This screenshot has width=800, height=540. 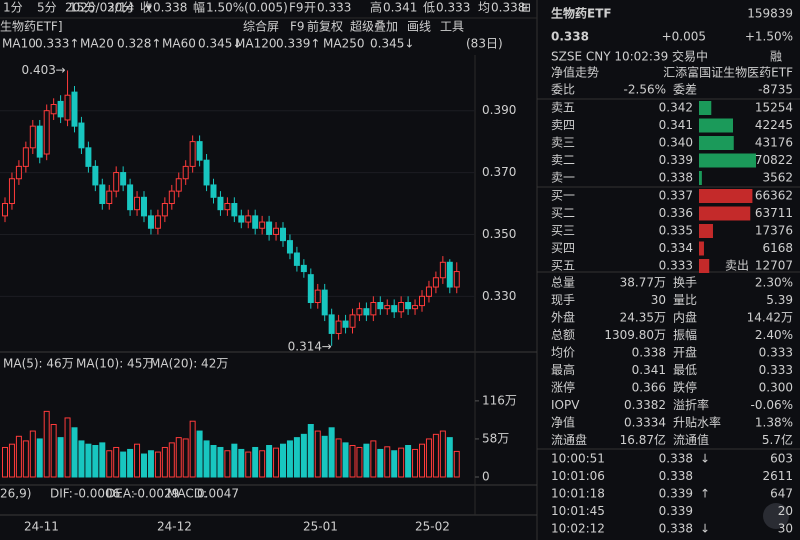 I want to click on tick-volume: 647, so click(x=781, y=494).